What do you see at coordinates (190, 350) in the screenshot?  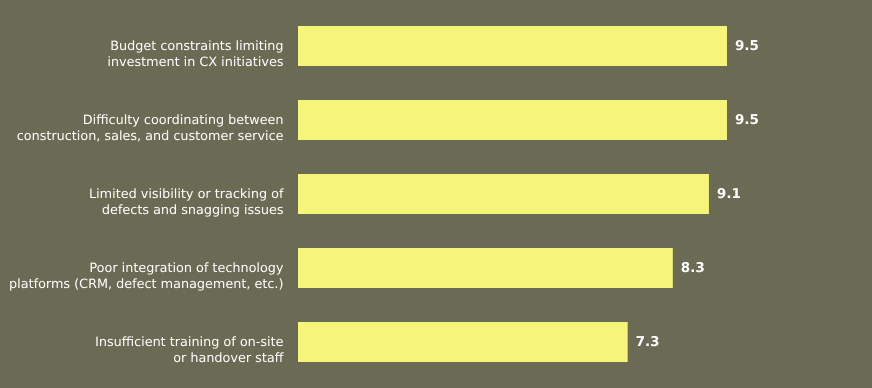 I see `y-tick-label: Insufficient training of on-site or handover staff` at bounding box center [190, 350].